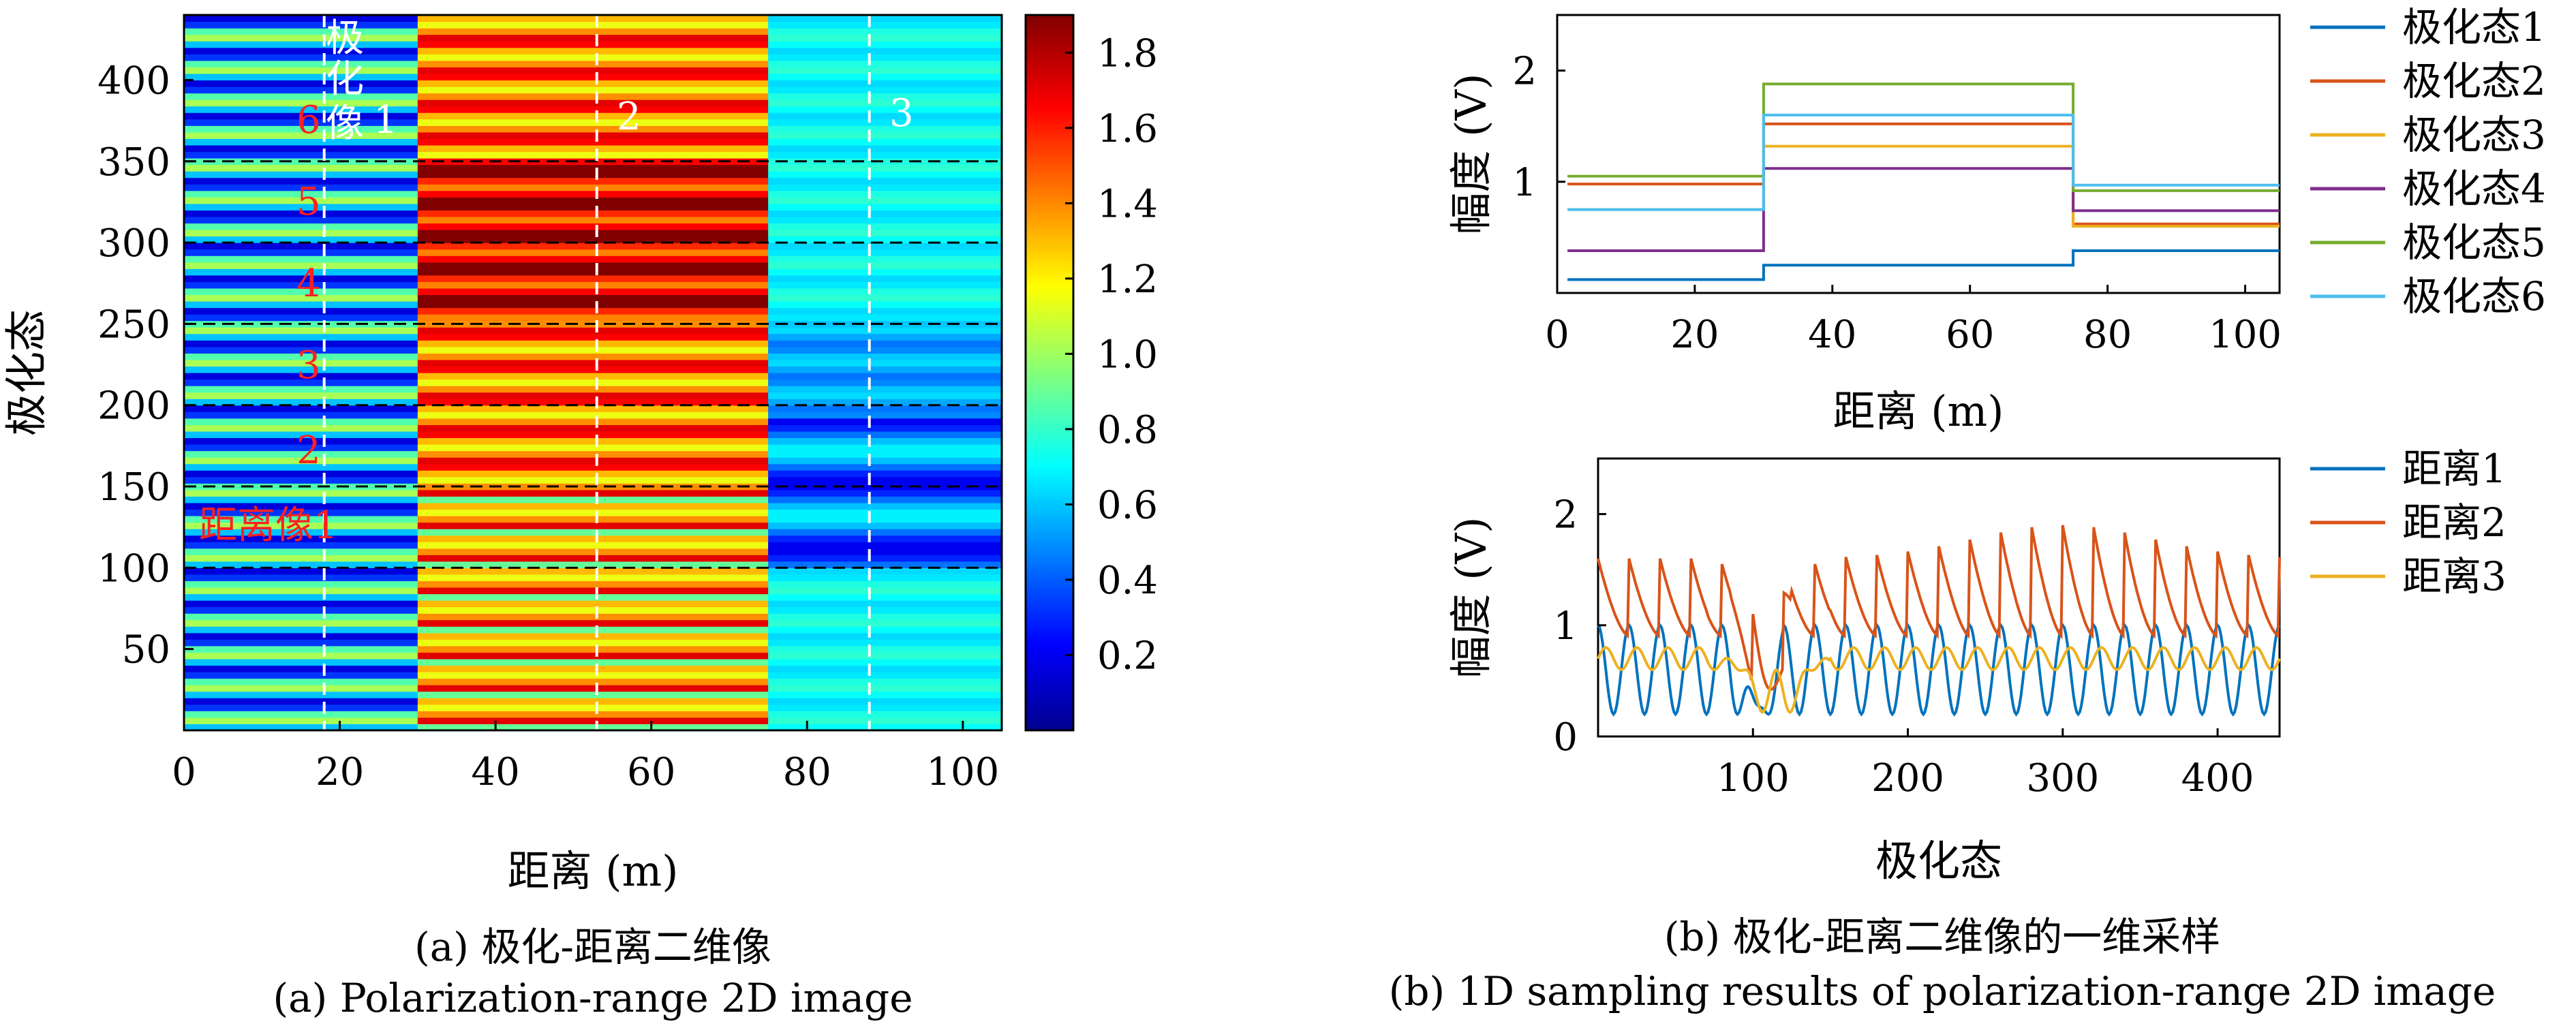 The width and height of the screenshot is (2576, 1026). Describe the element at coordinates (2474, 81) in the screenshot. I see `legend-label: 极化态2` at that location.